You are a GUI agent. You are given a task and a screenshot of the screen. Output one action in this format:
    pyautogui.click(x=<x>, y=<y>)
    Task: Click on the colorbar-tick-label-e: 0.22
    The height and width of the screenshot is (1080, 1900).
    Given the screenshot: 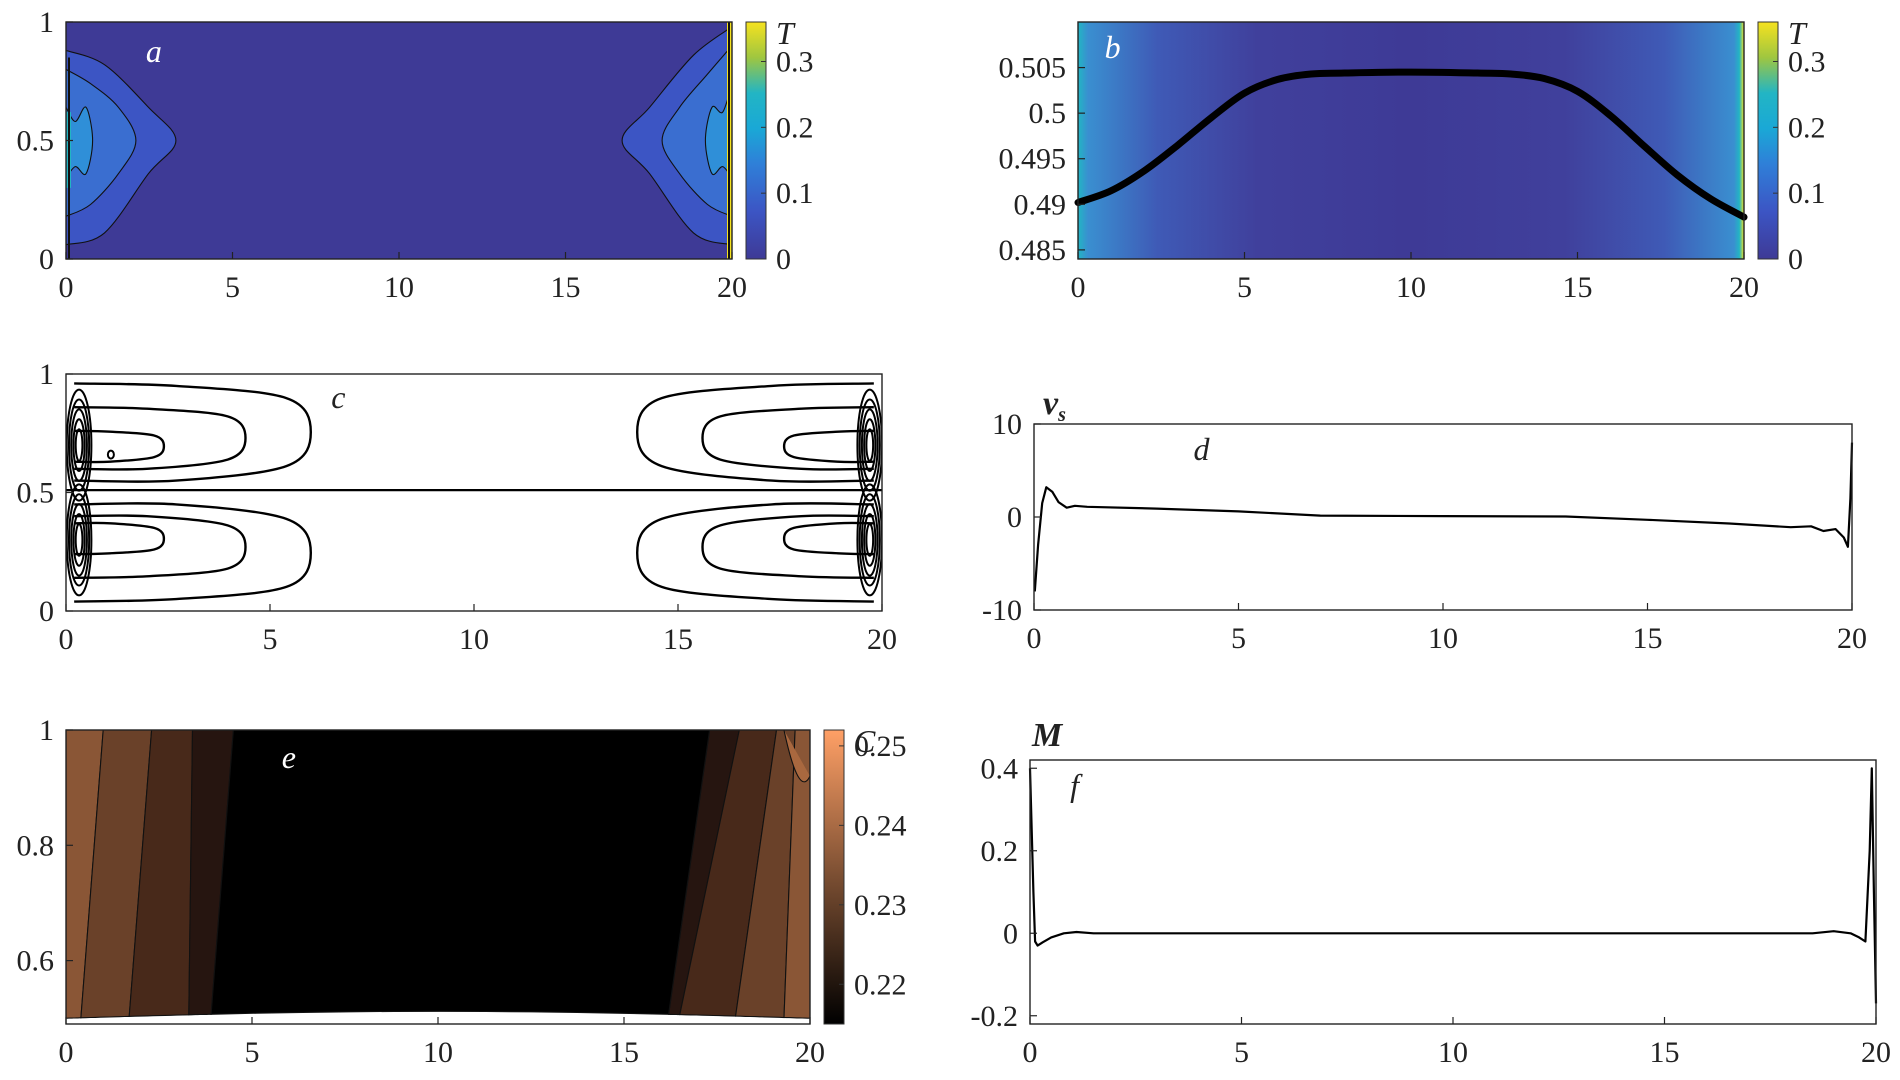 What is the action you would take?
    pyautogui.click(x=880, y=984)
    